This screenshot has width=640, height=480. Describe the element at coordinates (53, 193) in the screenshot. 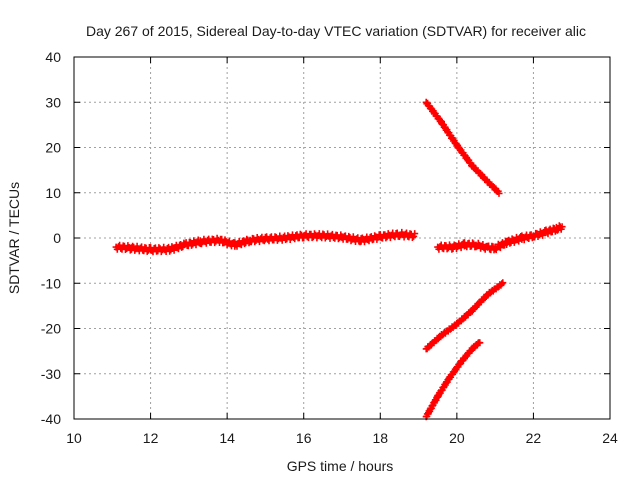

I see `y-tick-label: 10` at that location.